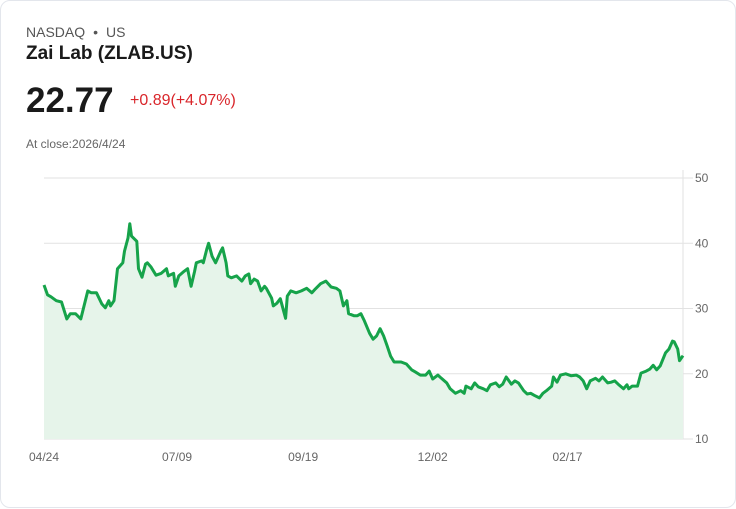  I want to click on y-tick-label: 20, so click(702, 374).